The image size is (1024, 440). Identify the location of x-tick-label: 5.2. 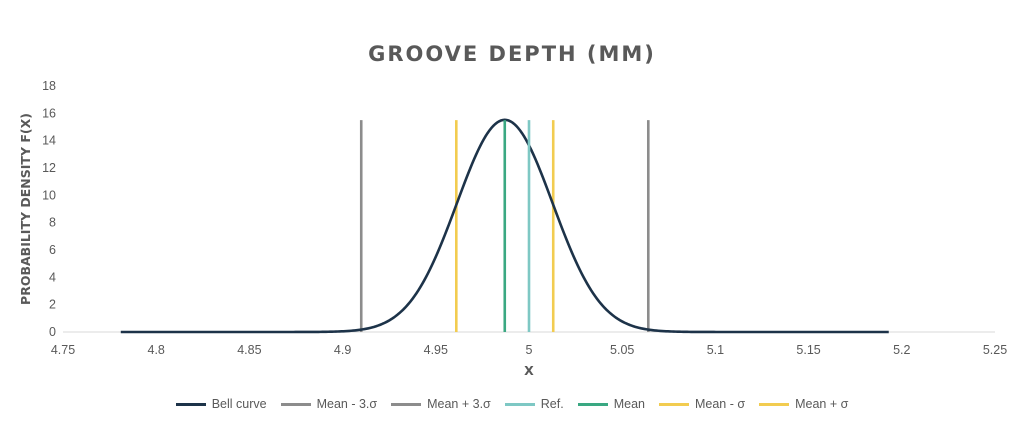
(901, 350).